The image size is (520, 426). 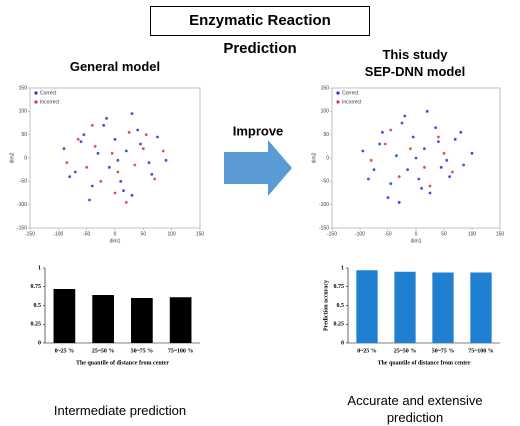 I want to click on chart-subtitle: SEP-DNN model, so click(x=415, y=71).